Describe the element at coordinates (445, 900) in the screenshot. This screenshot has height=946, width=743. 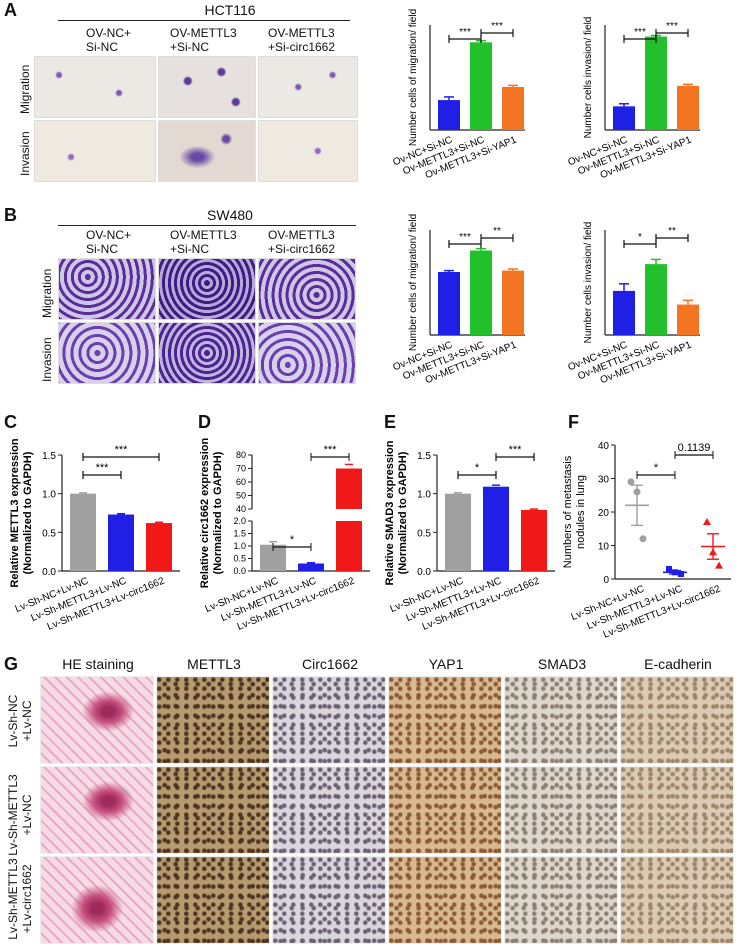
I see `ihc-image-r3-c4` at that location.